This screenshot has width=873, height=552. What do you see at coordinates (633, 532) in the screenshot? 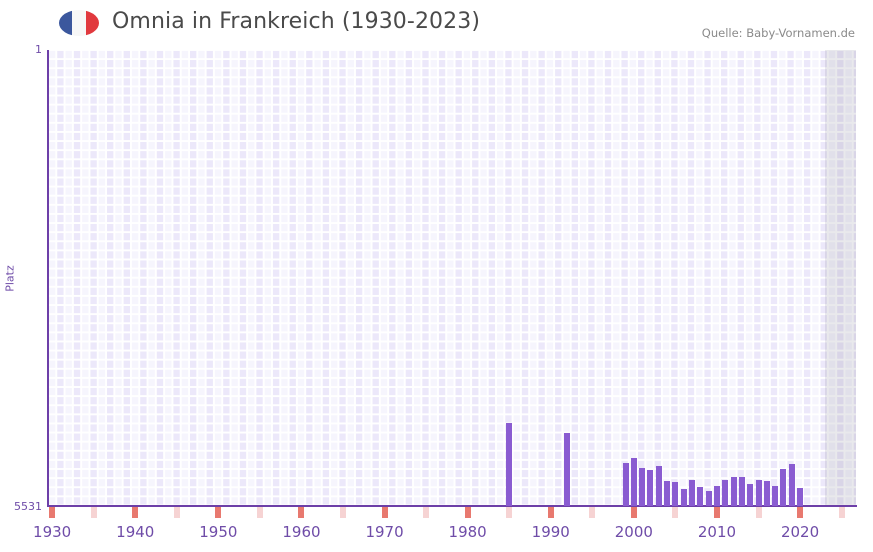
I see `x-axis-tick-label: 2000` at bounding box center [633, 532].